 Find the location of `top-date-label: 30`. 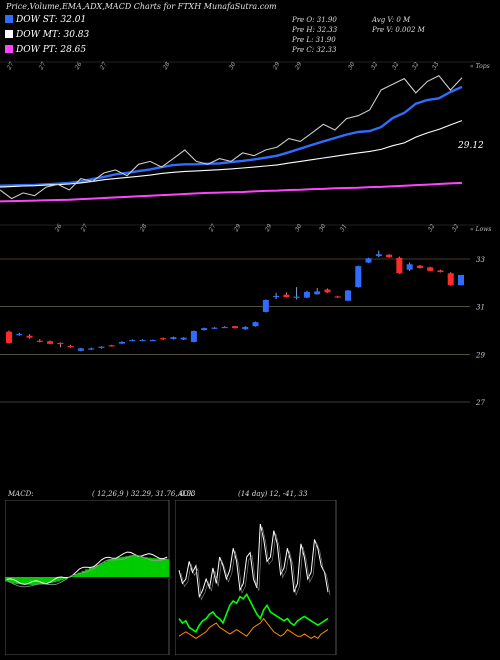

top-date-label: 30 is located at coordinates (352, 66).